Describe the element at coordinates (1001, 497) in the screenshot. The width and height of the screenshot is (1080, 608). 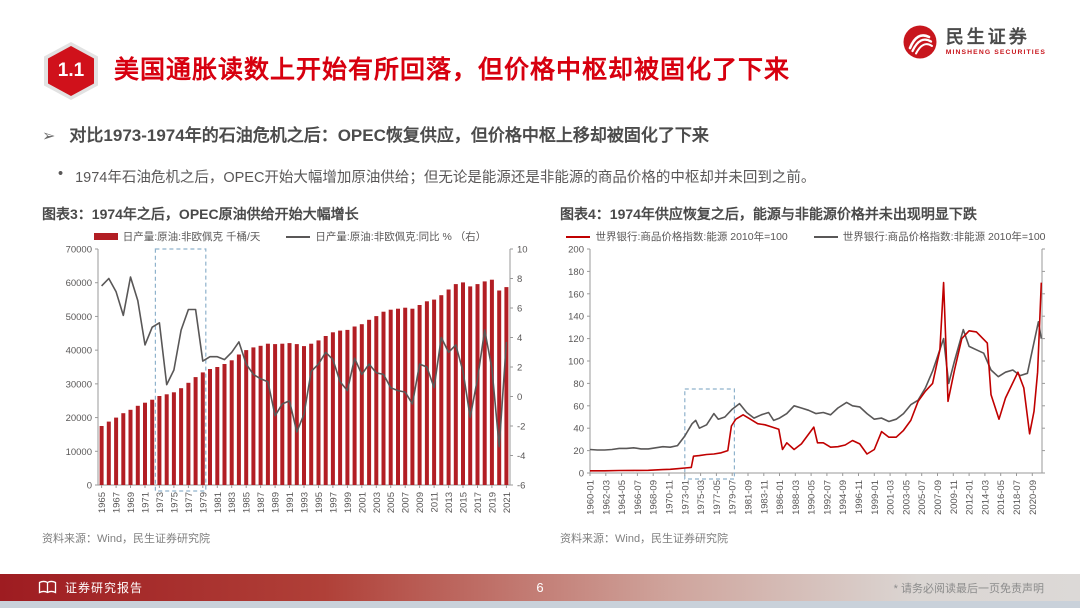
I see `svg-text: 2016-05` at that location.